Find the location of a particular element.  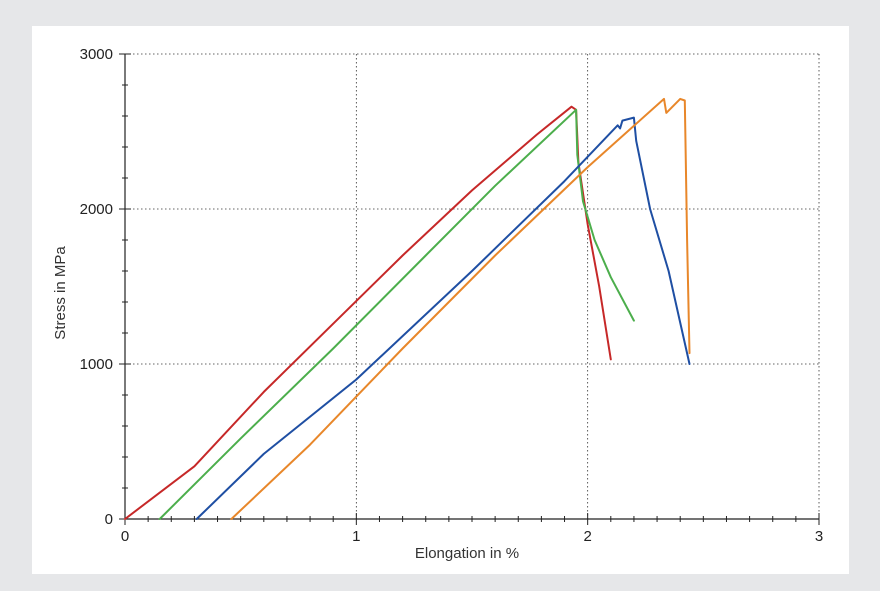

x-tick-label: 3 is located at coordinates (819, 536).